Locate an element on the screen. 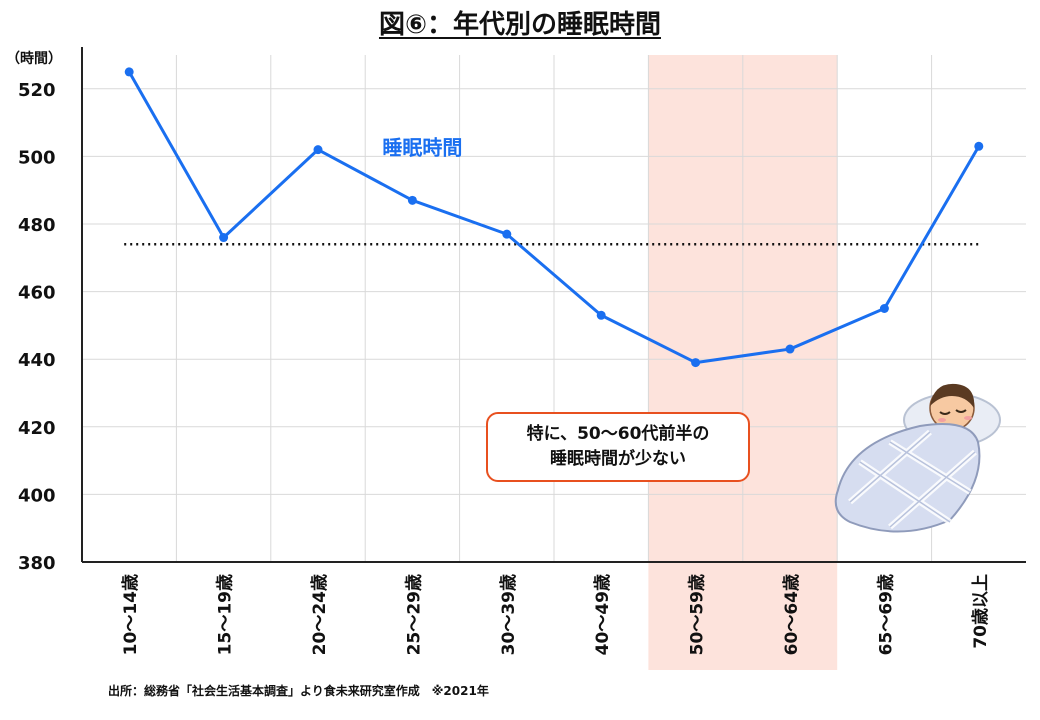  y-tick-label: 480 is located at coordinates (37, 225).